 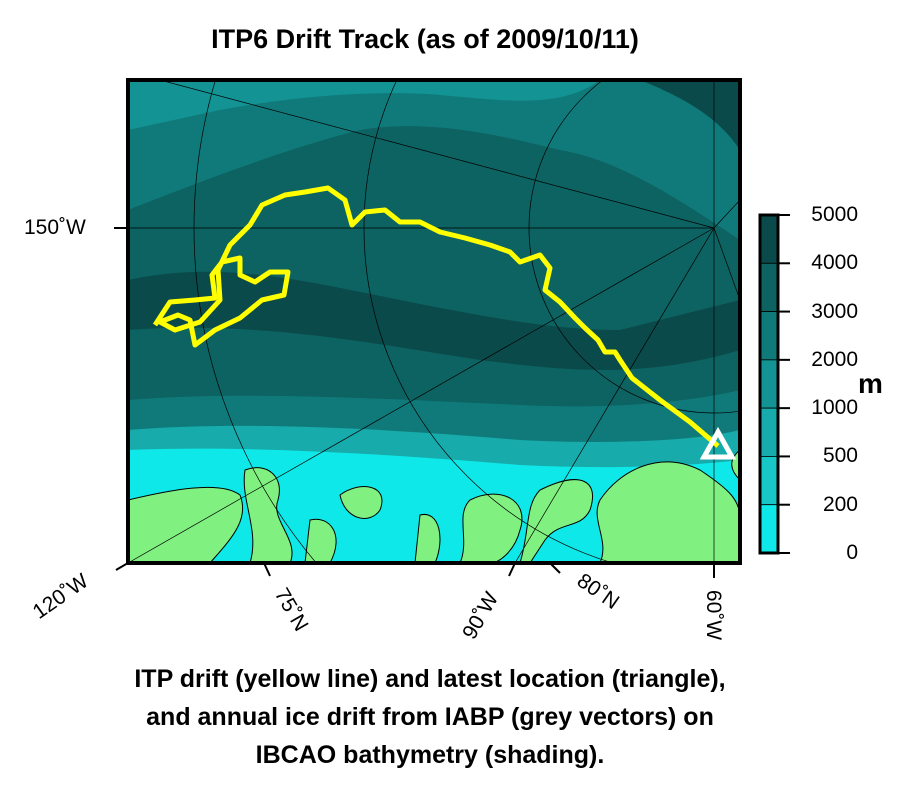 I want to click on colorbar-tick-label: 500, so click(x=840, y=456).